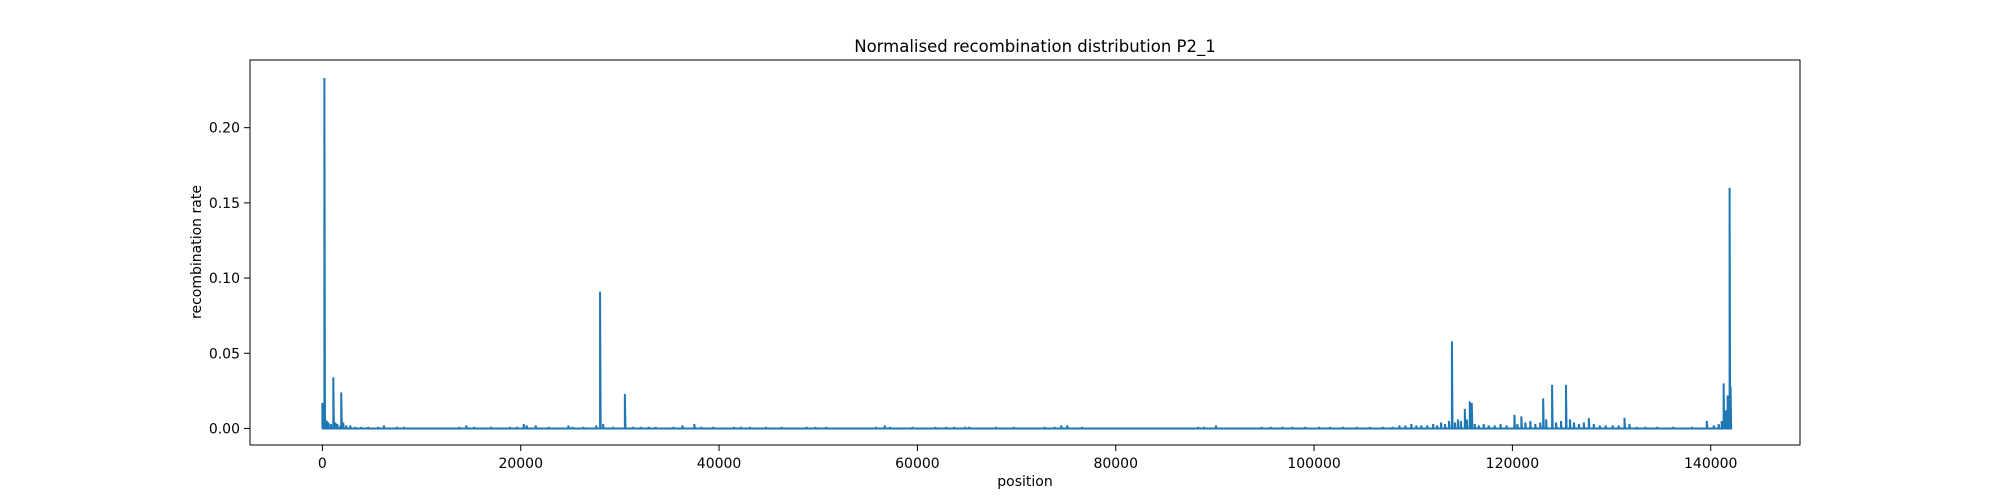 The width and height of the screenshot is (2000, 504). I want to click on x-tick-label: 120000, so click(1512, 464).